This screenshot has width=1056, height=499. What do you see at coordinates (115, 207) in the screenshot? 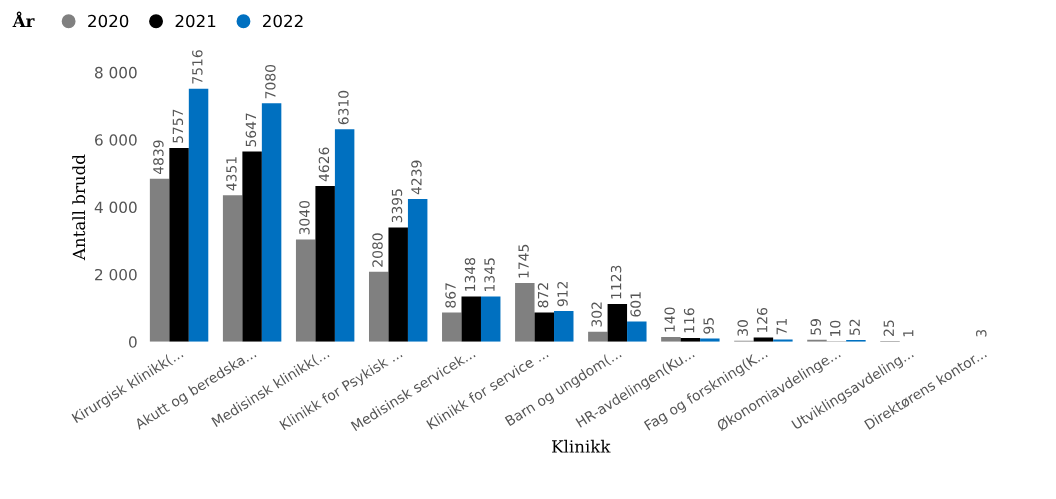
I see `y-tick-label: 4 000` at bounding box center [115, 207].